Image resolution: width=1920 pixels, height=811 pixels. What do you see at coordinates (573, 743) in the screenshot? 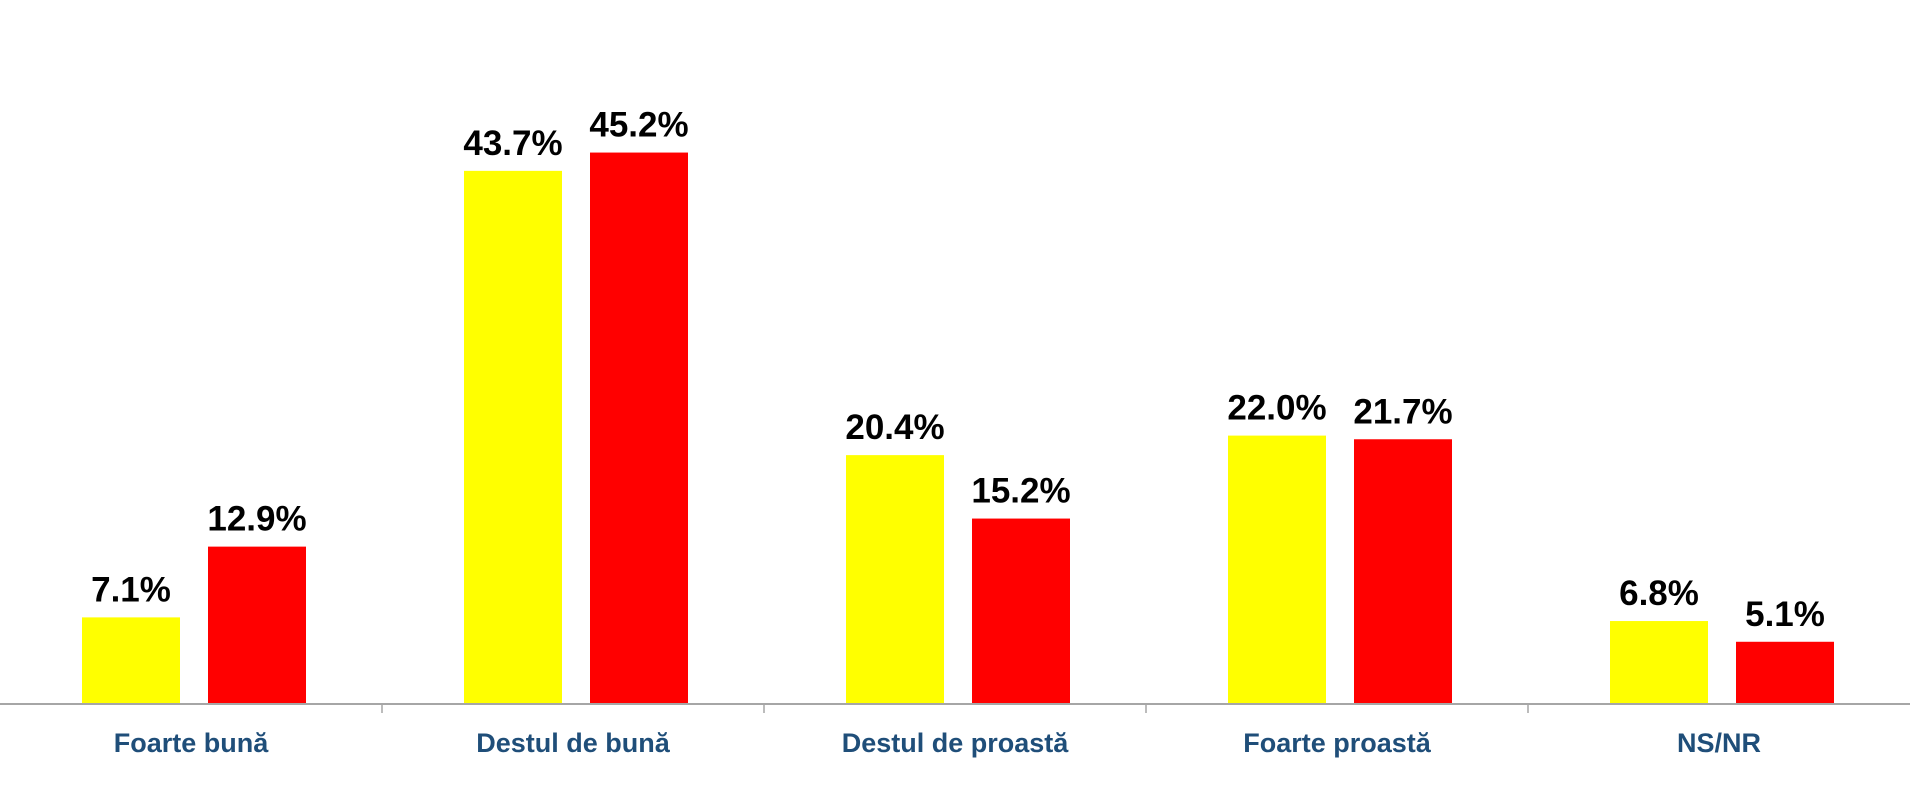
I see `category-label: Destul de bună` at bounding box center [573, 743].